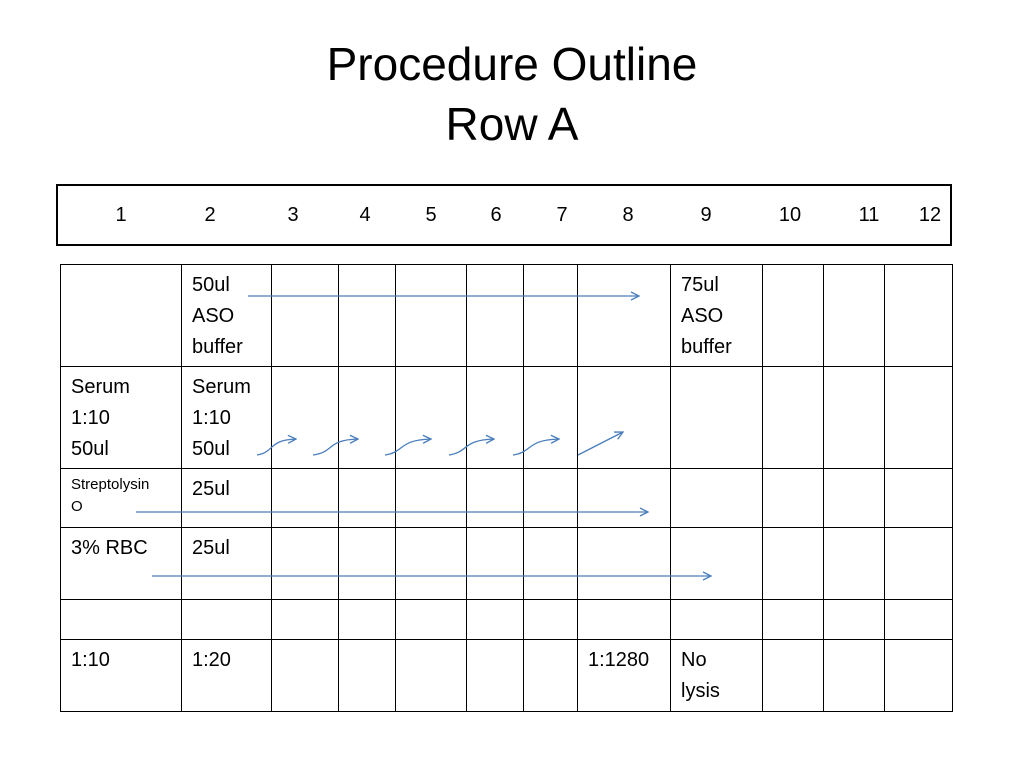 This screenshot has width=1024, height=768. I want to click on table-row: 3% RBC 25ul, so click(506, 563).